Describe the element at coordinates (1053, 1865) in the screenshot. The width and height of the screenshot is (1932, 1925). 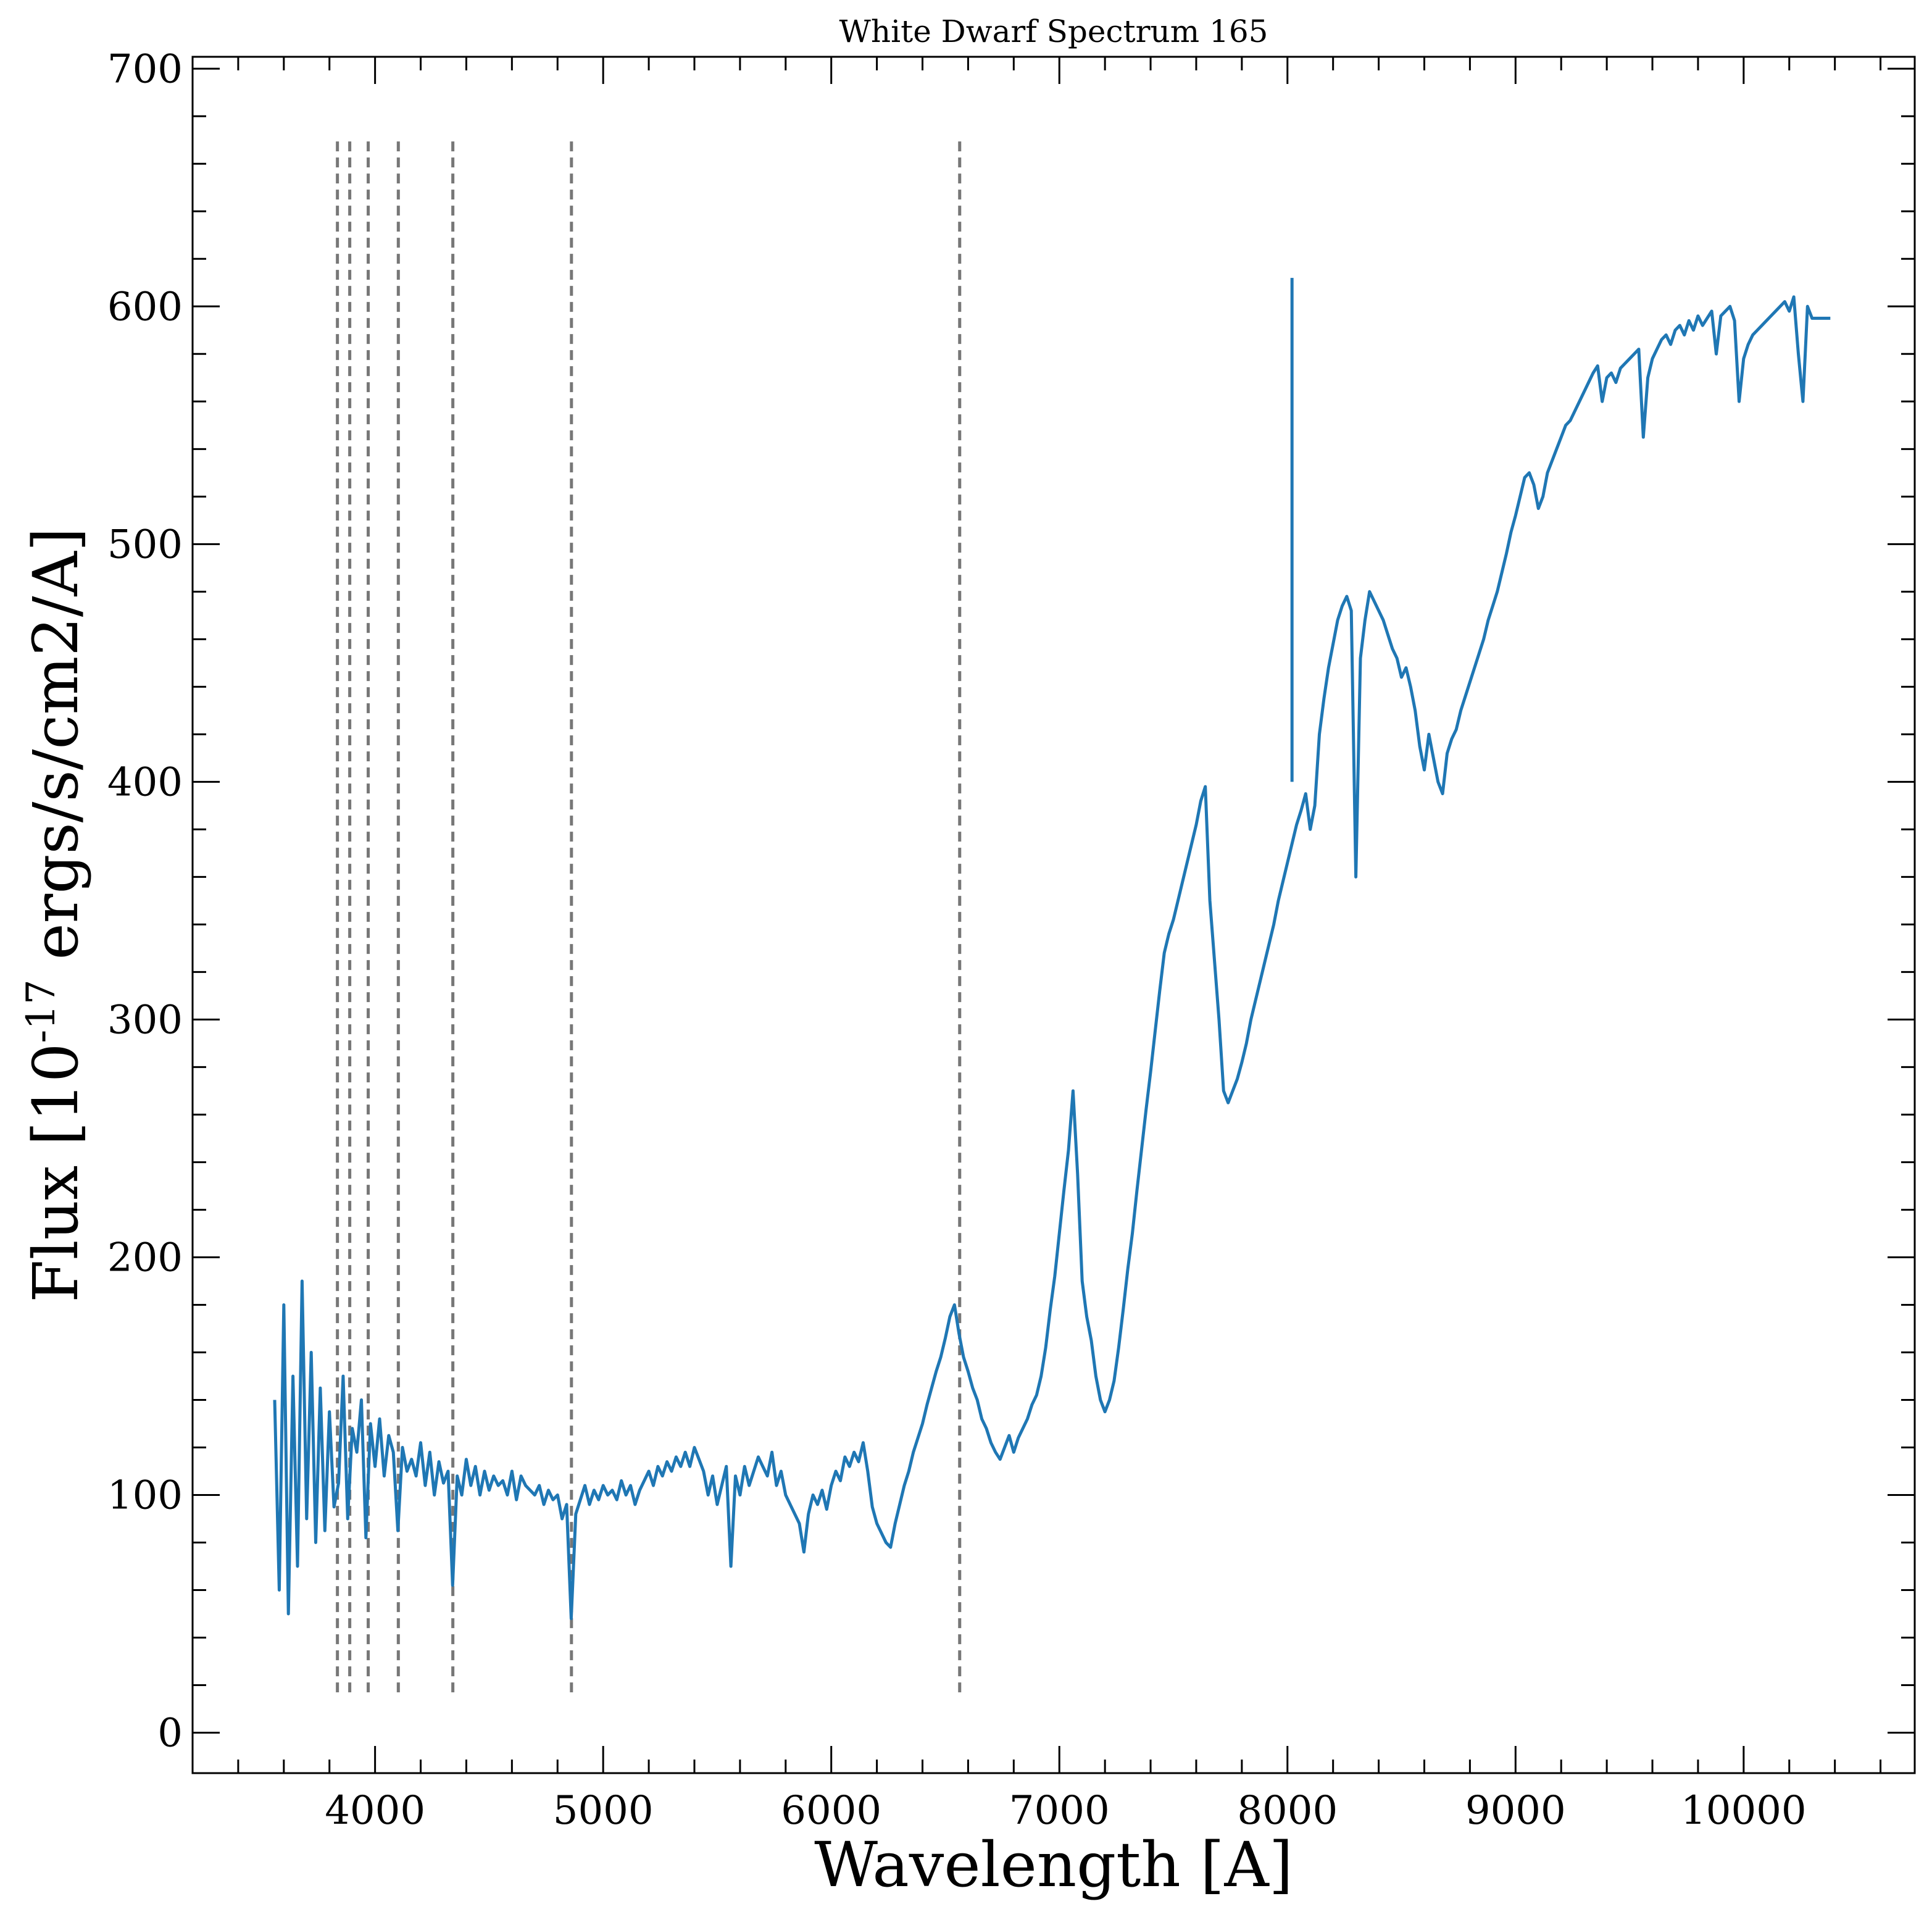
I see `x-axis-title: Wavelength [A]` at that location.